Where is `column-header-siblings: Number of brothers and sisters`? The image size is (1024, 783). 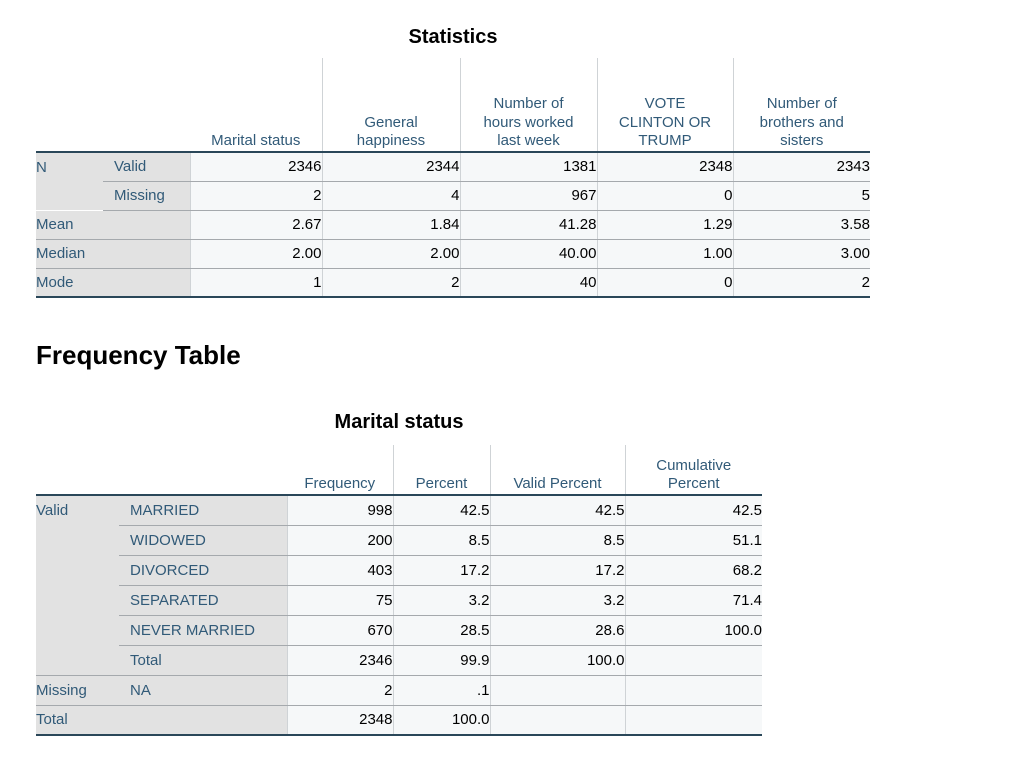
column-header-siblings: Number of brothers and sisters is located at coordinates (801, 105).